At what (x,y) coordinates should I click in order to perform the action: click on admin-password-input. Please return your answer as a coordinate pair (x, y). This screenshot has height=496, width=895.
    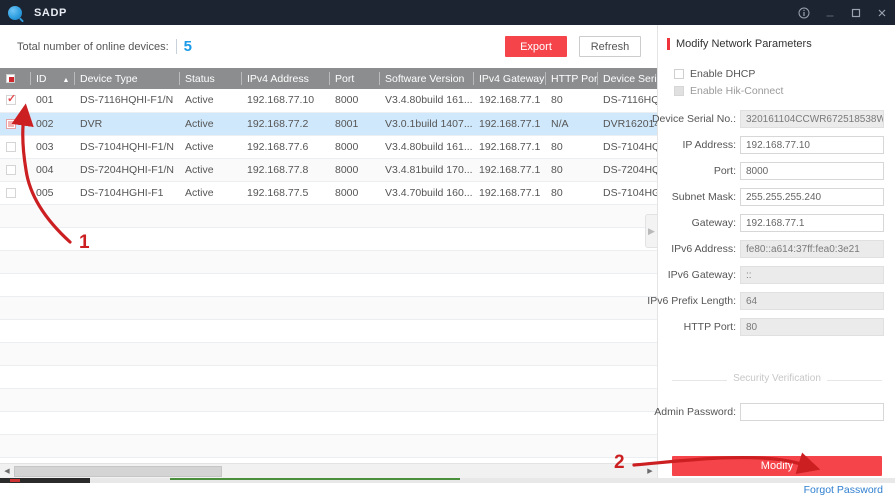
    Looking at the image, I should click on (812, 412).